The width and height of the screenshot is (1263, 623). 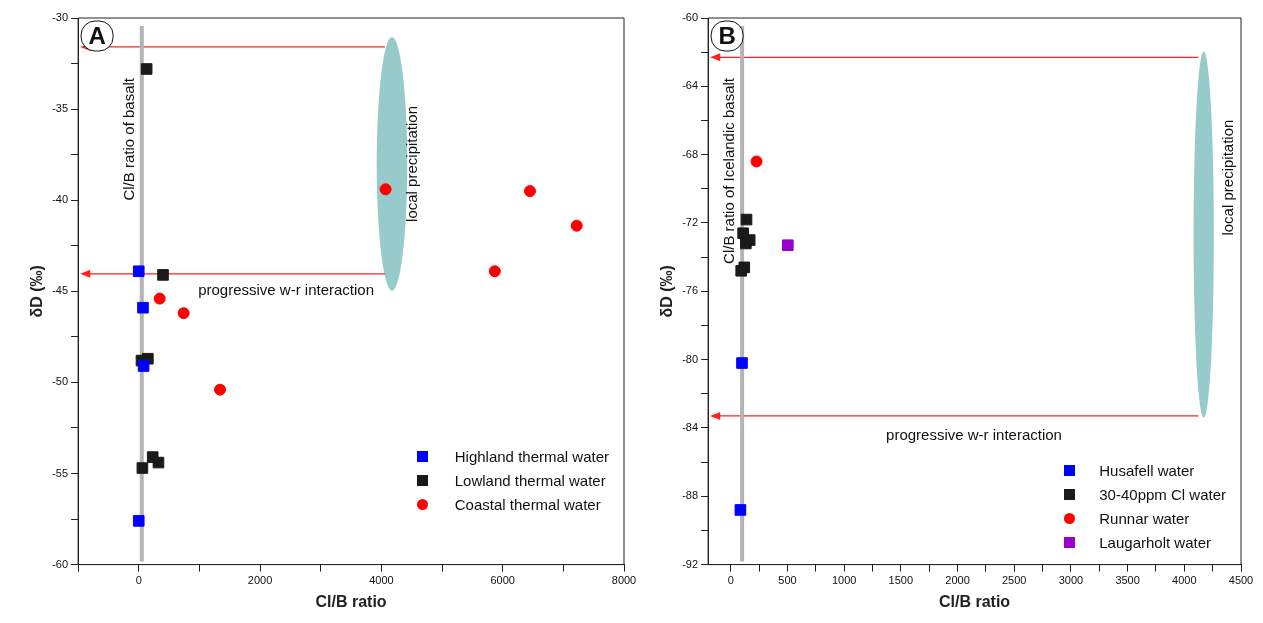 What do you see at coordinates (690, 290) in the screenshot?
I see `y-tick-label: -76` at bounding box center [690, 290].